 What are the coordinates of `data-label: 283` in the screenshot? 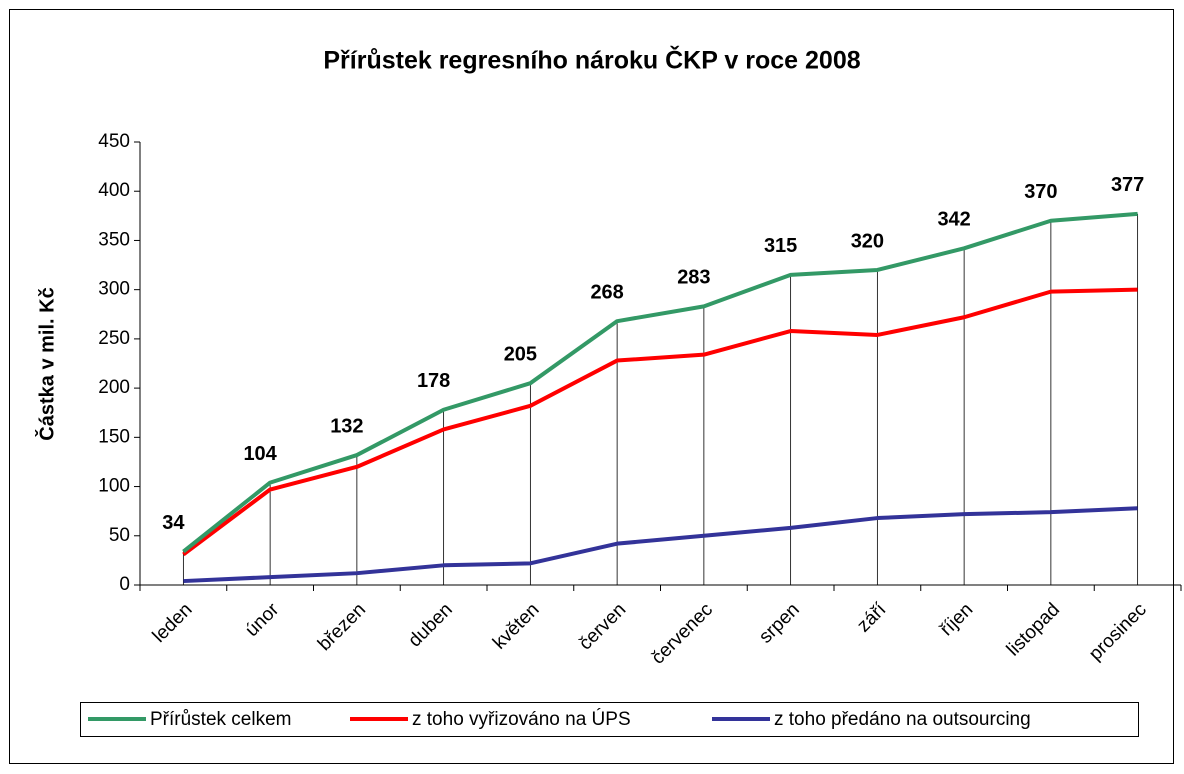 It's located at (693, 278).